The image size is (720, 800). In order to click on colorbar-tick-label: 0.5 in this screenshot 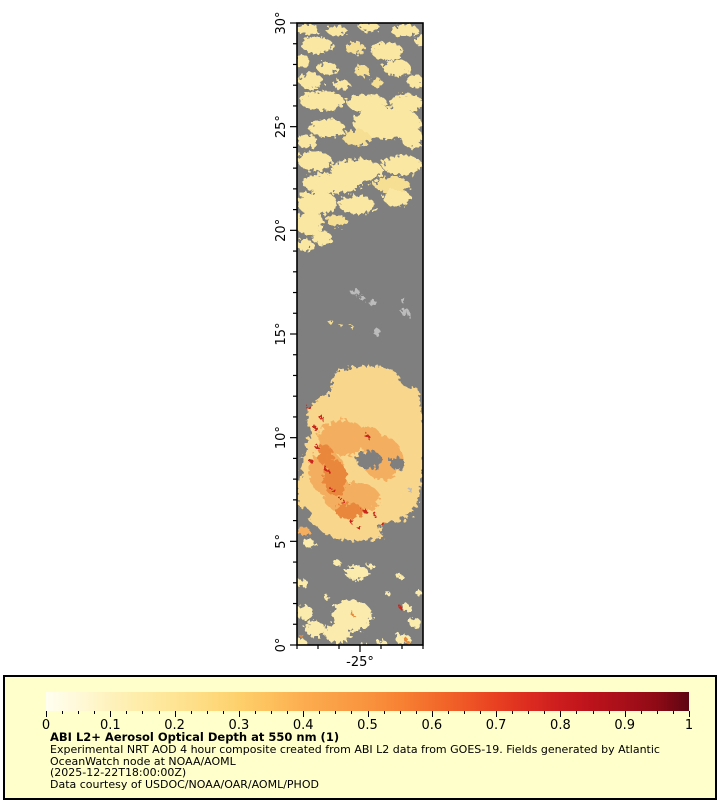, I will do `click(367, 725)`.